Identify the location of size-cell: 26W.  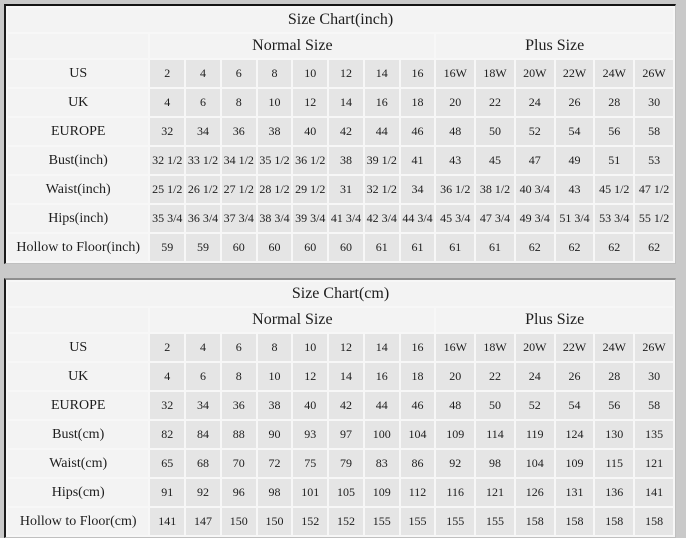
(654, 73).